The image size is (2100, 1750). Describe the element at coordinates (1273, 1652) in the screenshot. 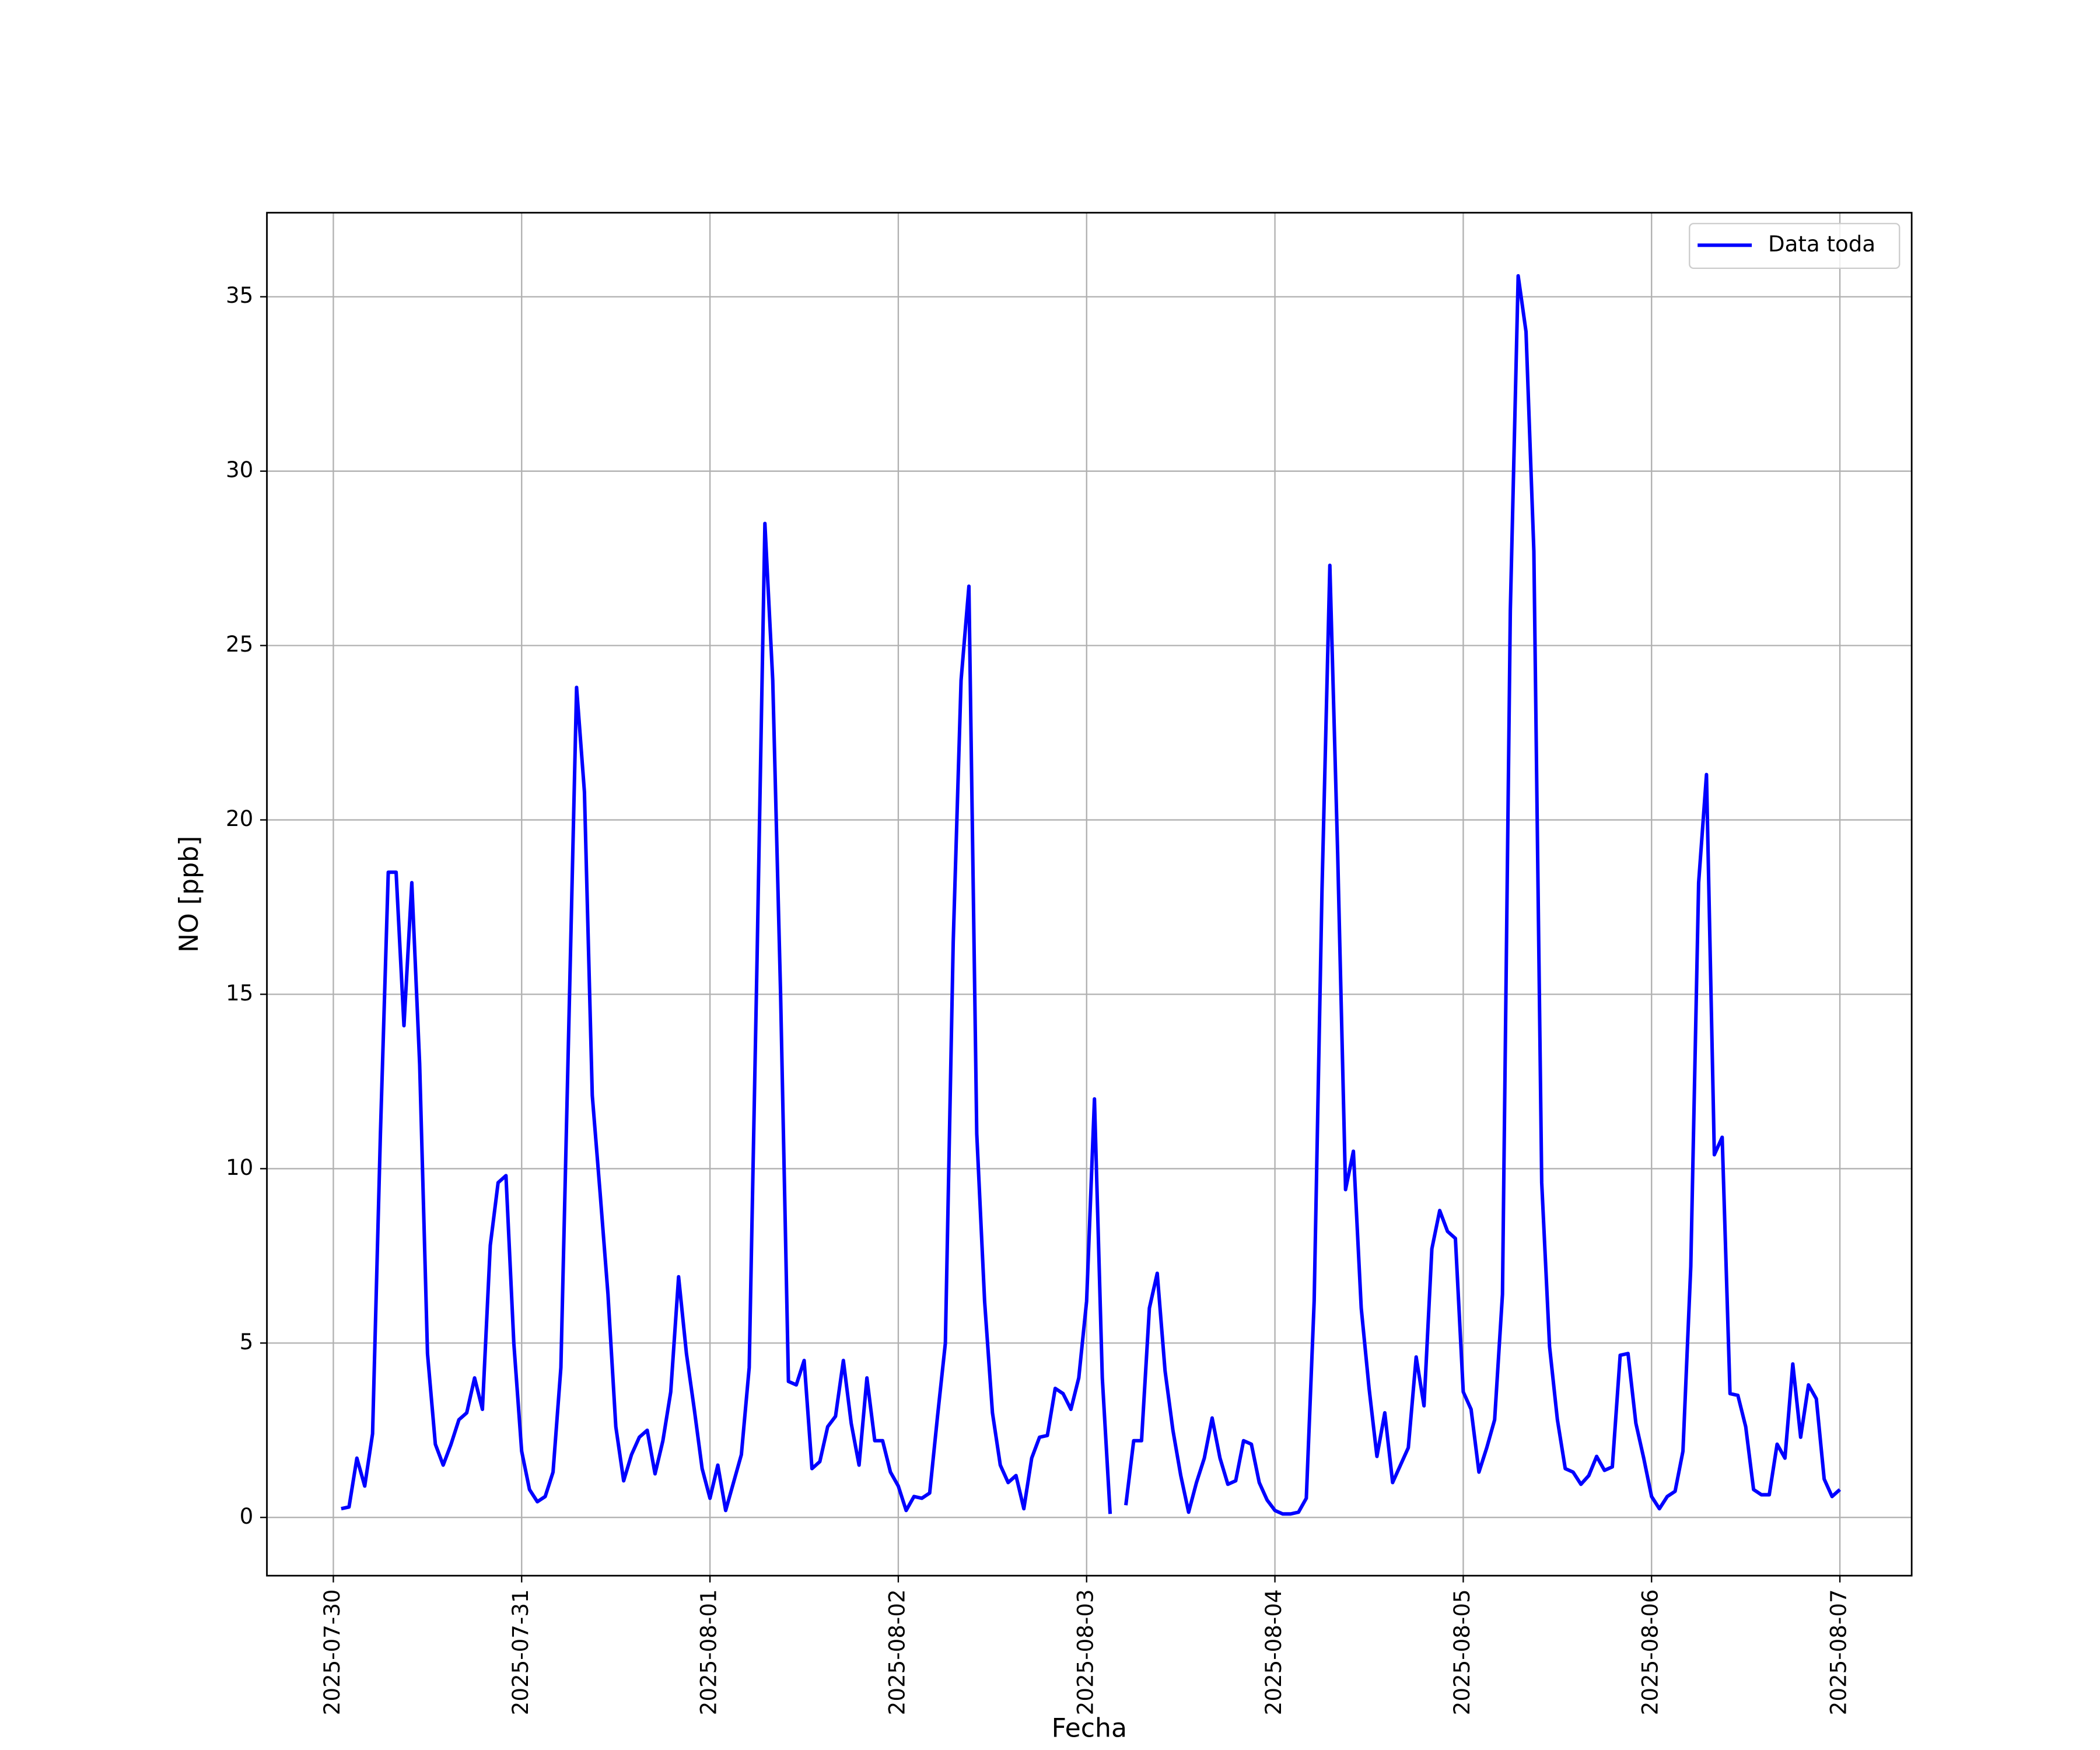

I see `x-tick-label: 2025-08-04` at that location.